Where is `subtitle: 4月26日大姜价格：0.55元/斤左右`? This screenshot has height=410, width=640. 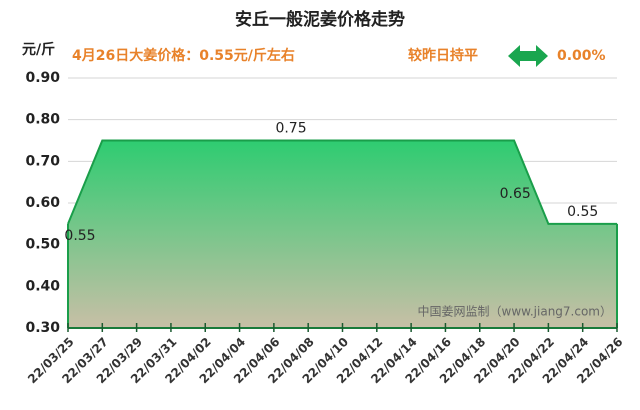
subtitle: 4月26日大姜价格：0.55元/斤左右 is located at coordinates (183, 55).